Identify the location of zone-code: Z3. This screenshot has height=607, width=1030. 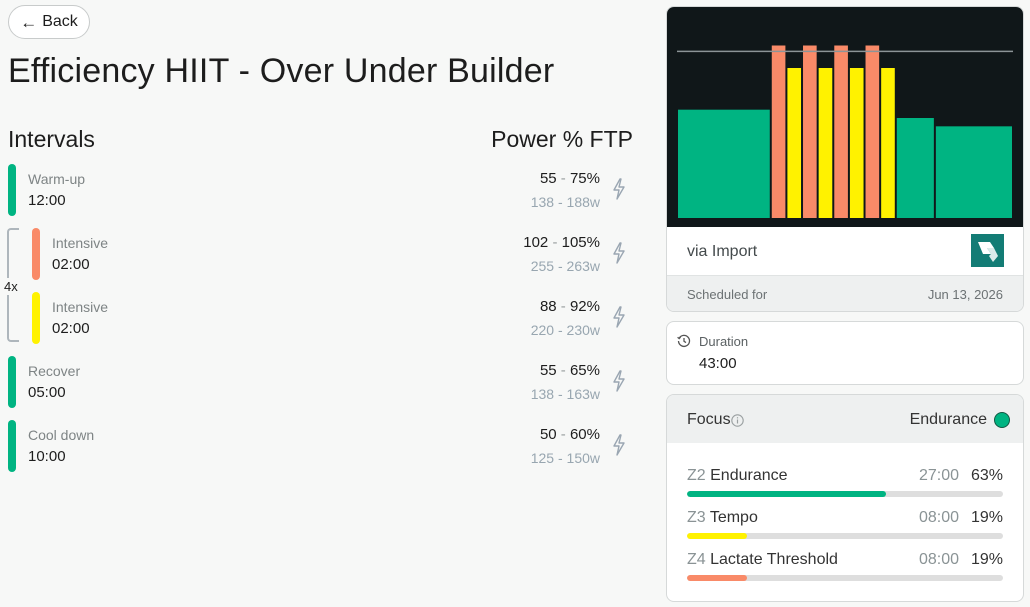
(696, 517).